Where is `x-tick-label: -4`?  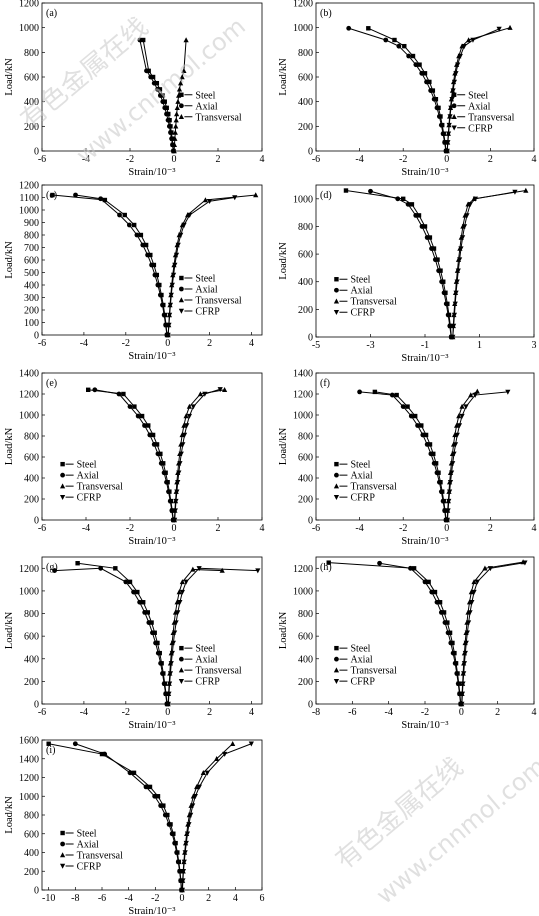
x-tick-label: -4 is located at coordinates (84, 343).